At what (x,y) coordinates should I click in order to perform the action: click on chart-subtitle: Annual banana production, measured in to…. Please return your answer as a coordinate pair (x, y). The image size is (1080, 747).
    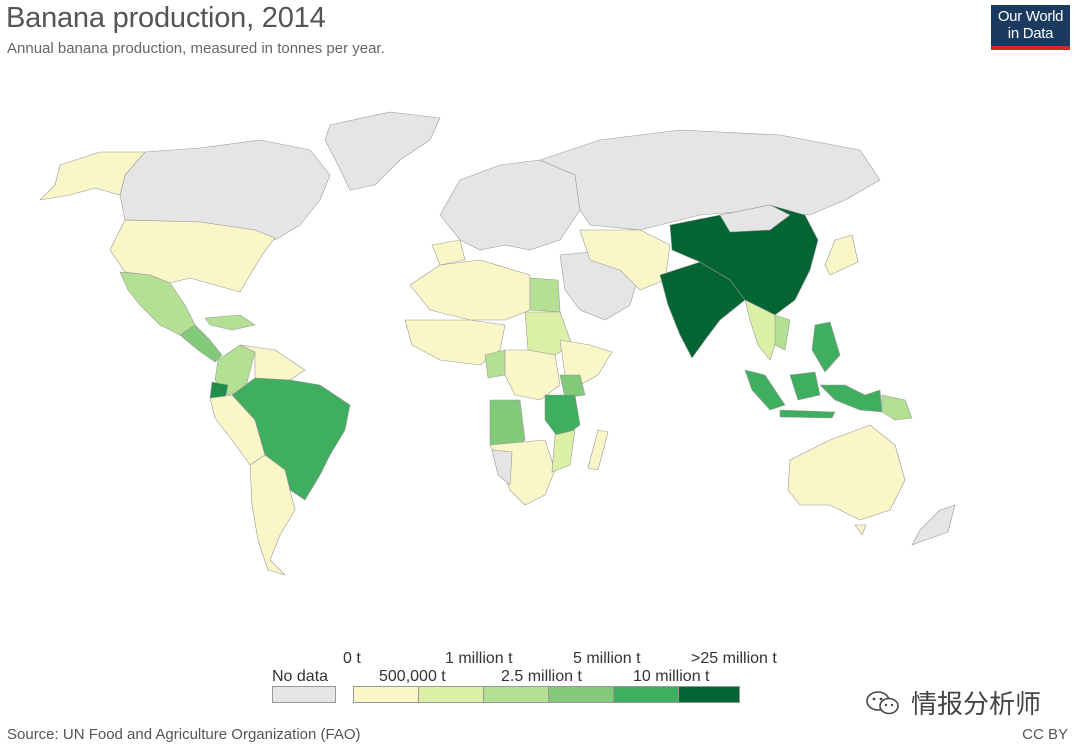
    Looking at the image, I should click on (196, 48).